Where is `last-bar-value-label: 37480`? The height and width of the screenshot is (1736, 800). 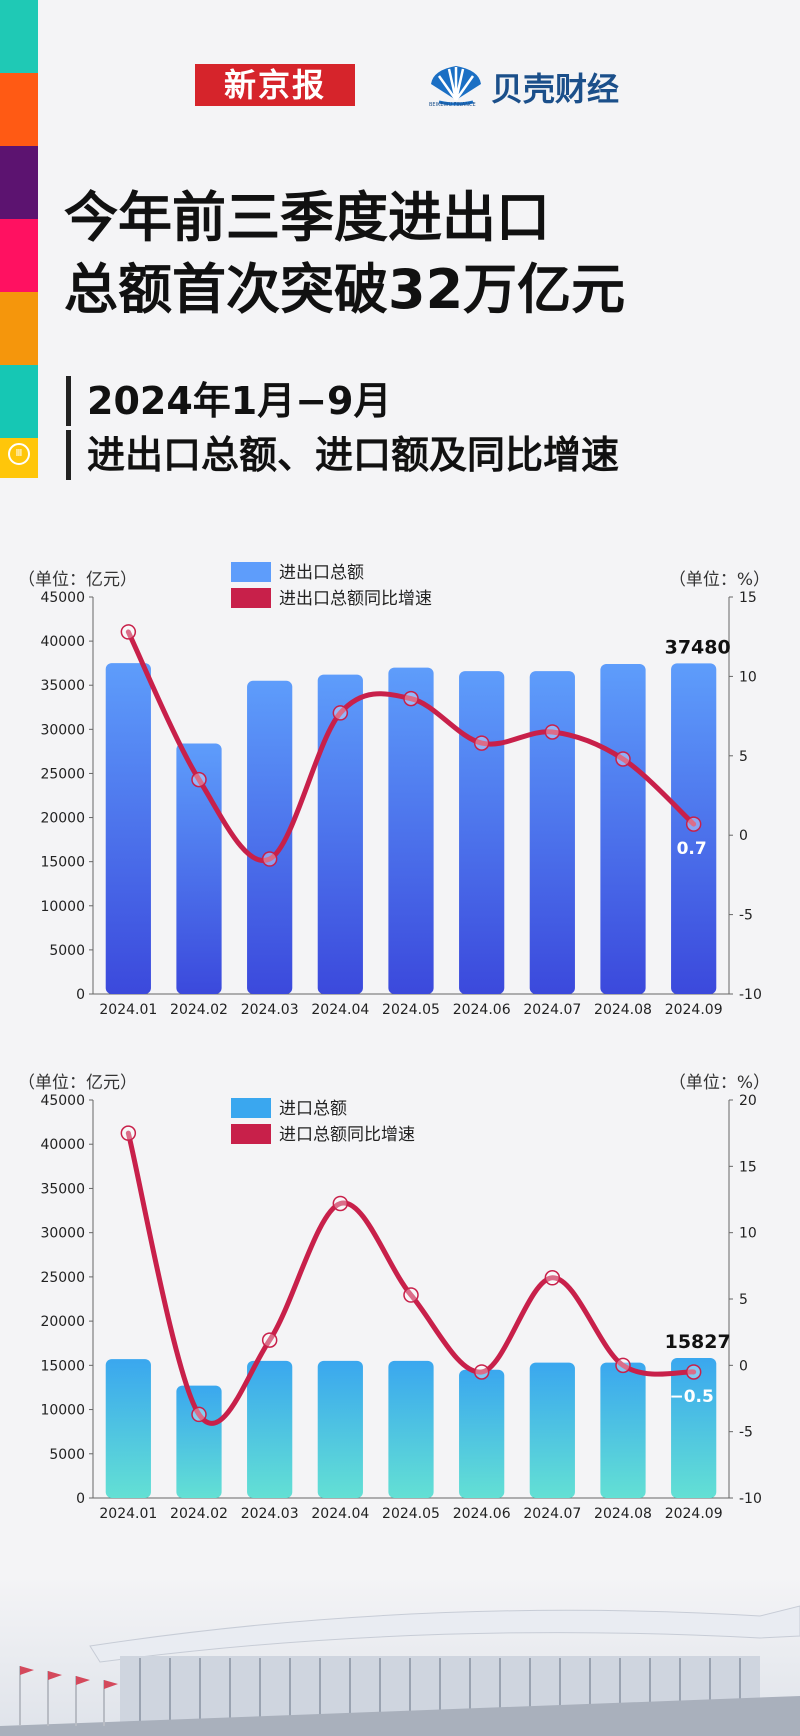
last-bar-value-label: 37480 is located at coordinates (698, 647).